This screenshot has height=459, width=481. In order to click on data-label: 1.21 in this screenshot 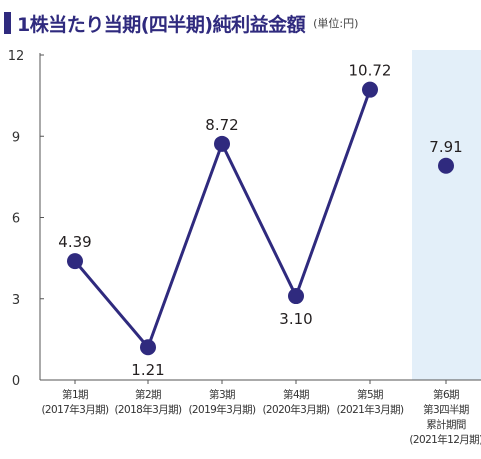, I will do `click(147, 370)`.